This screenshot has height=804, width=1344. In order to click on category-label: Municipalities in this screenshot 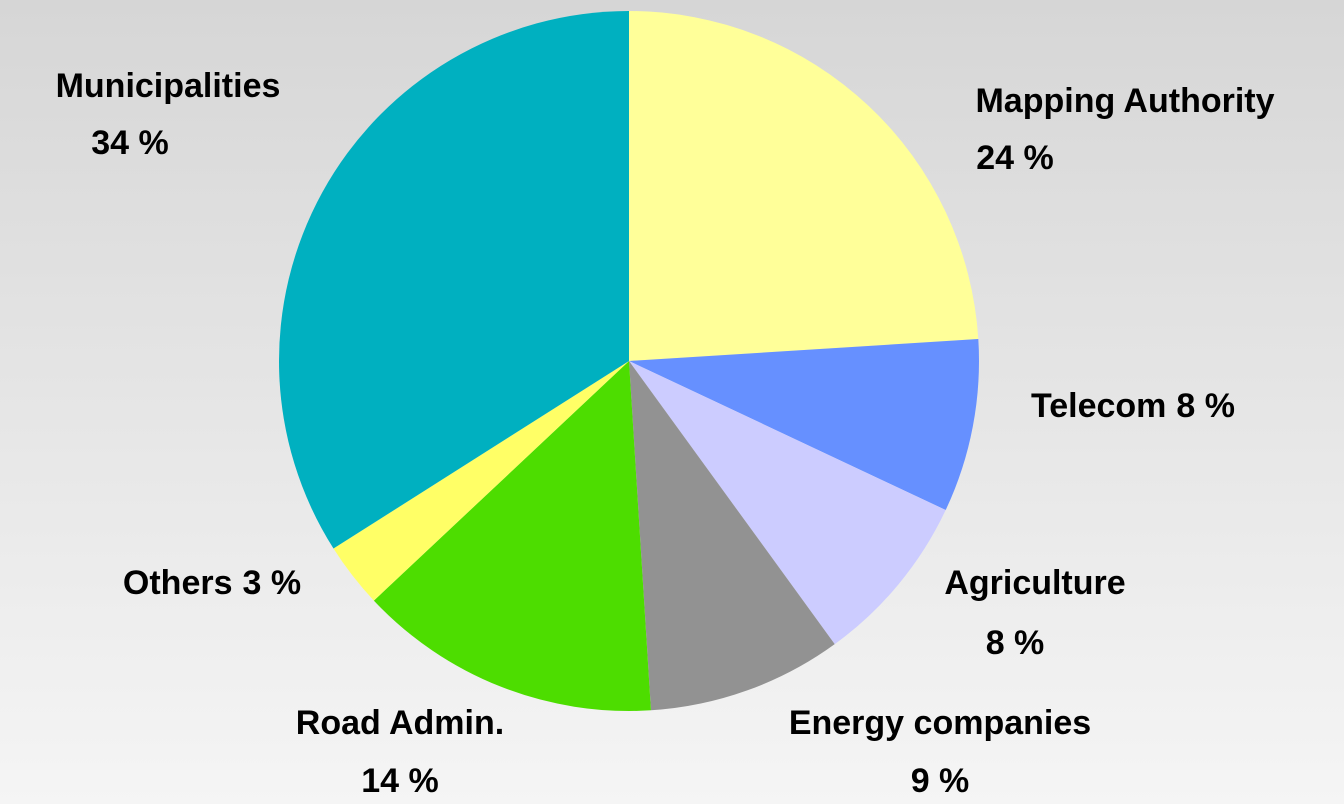, I will do `click(168, 86)`.